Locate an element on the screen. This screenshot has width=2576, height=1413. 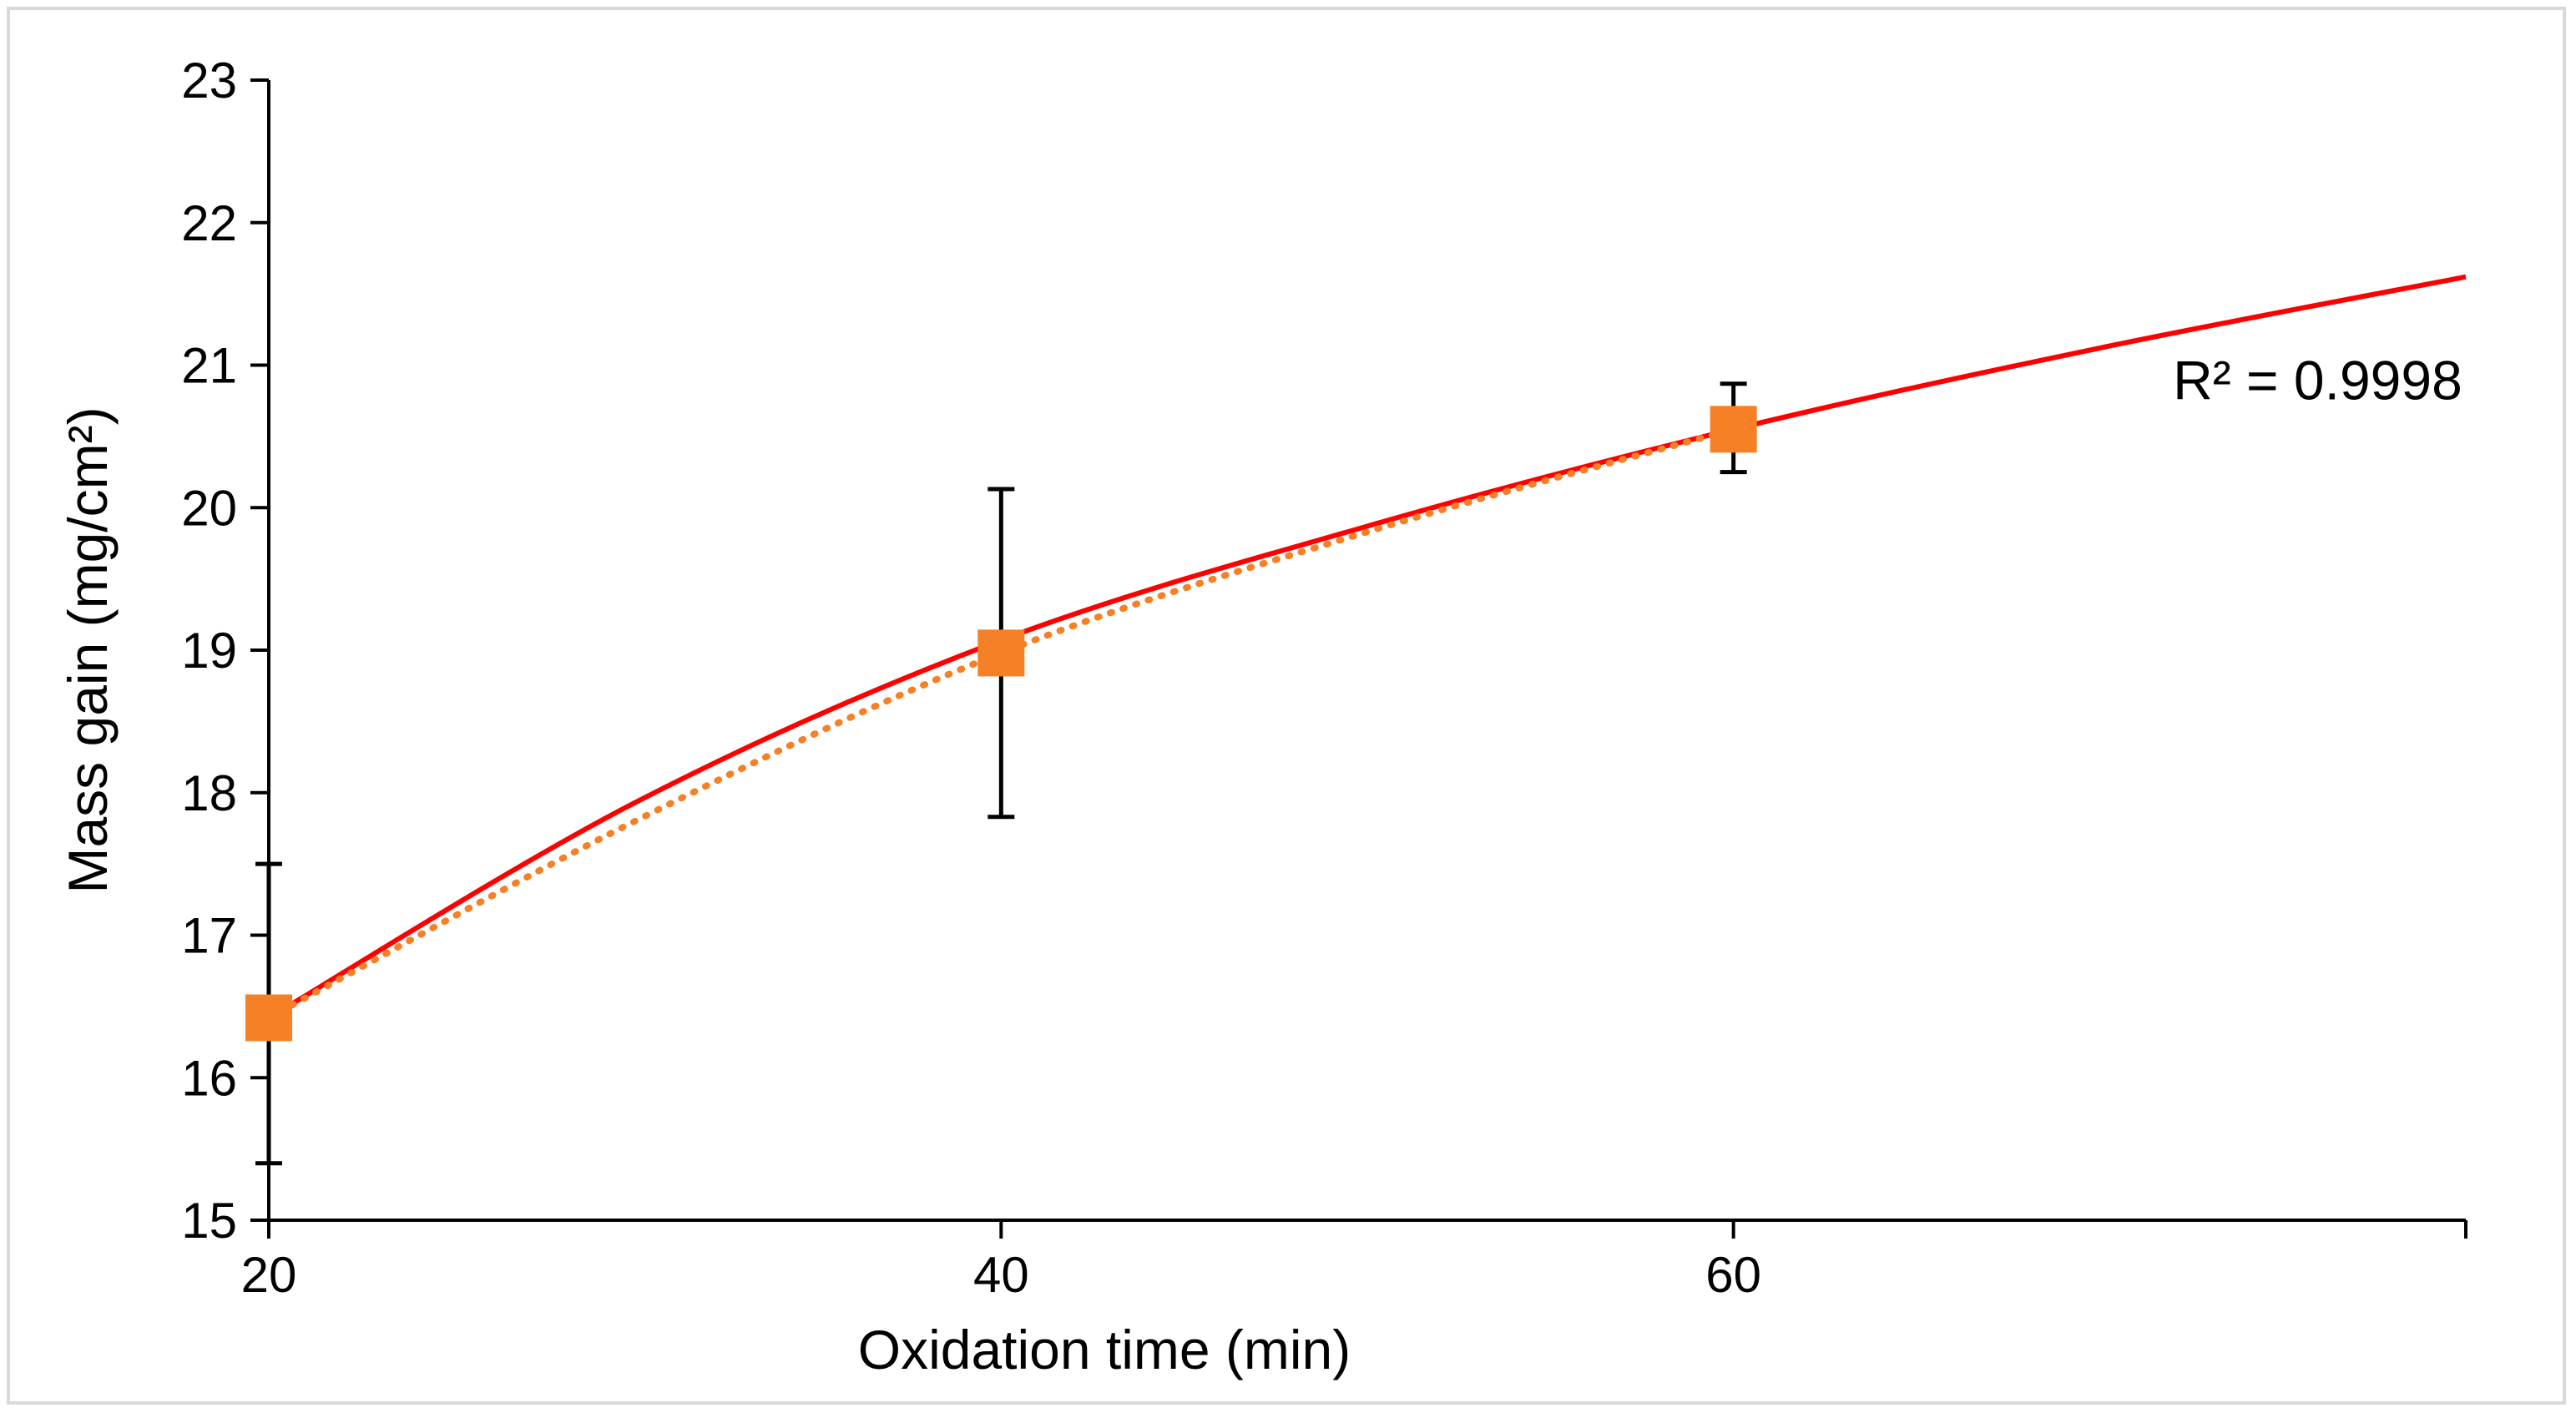
y-tick-label: 17 is located at coordinates (209, 936).